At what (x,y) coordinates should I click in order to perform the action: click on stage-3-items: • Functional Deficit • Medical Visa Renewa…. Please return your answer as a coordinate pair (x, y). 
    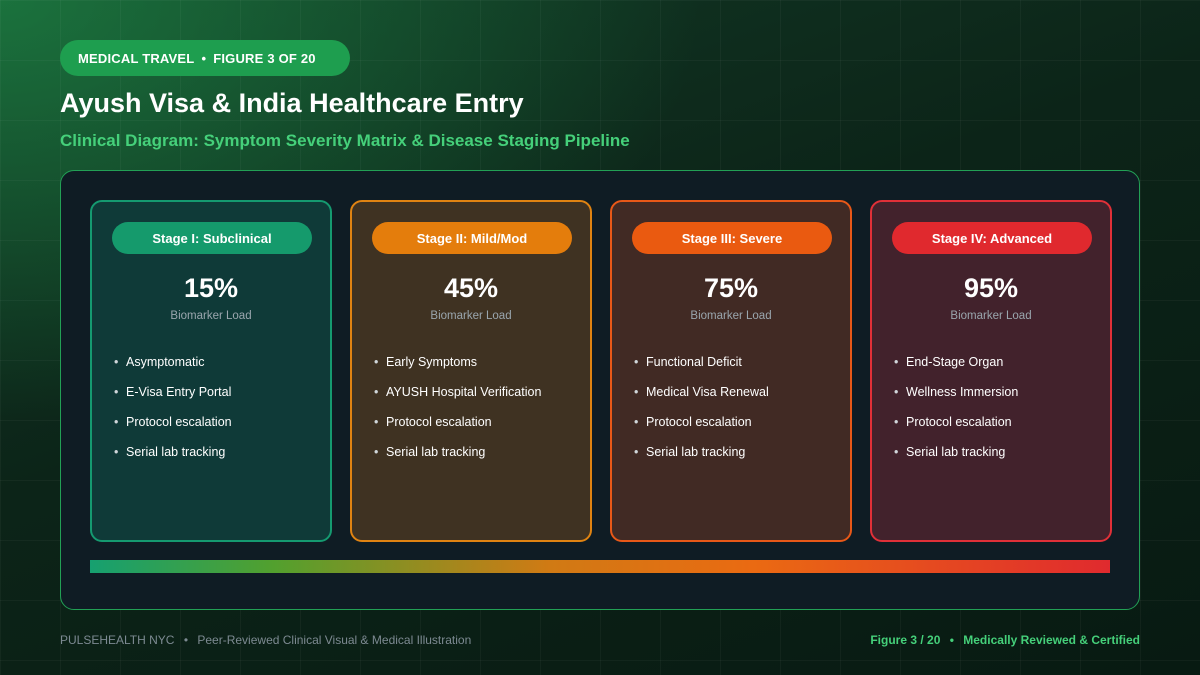
    Looking at the image, I should click on (701, 407).